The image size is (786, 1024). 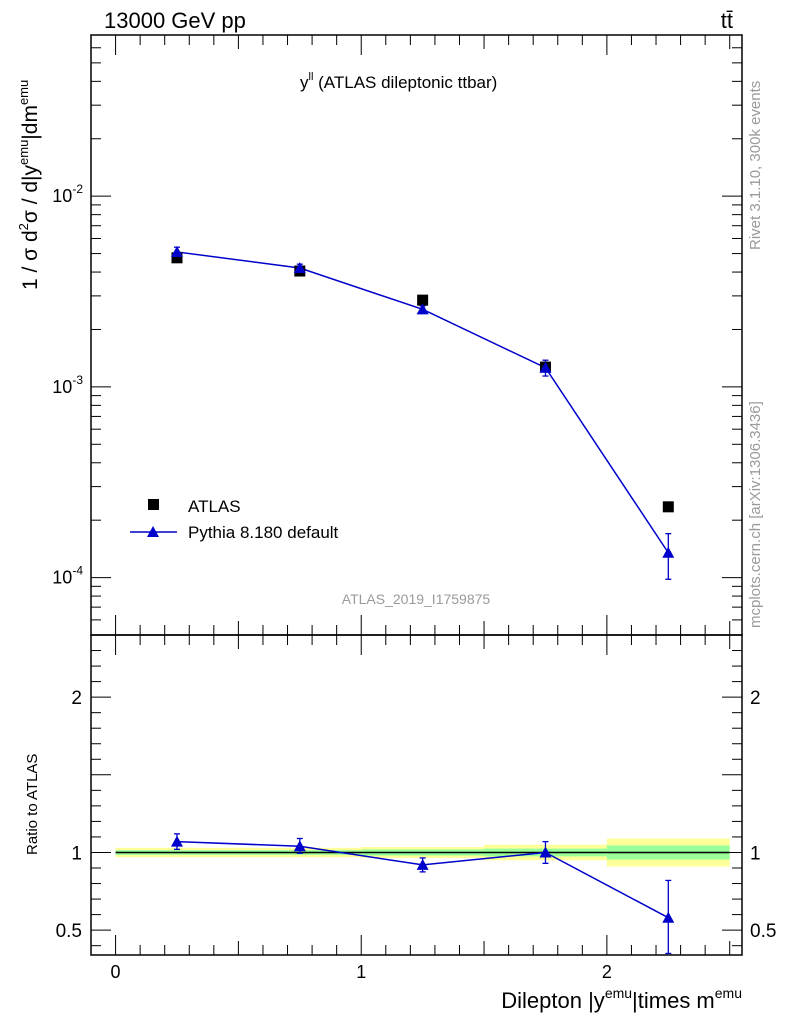 What do you see at coordinates (67, 194) in the screenshot?
I see `y-tick-label-main: 10⁻²` at bounding box center [67, 194].